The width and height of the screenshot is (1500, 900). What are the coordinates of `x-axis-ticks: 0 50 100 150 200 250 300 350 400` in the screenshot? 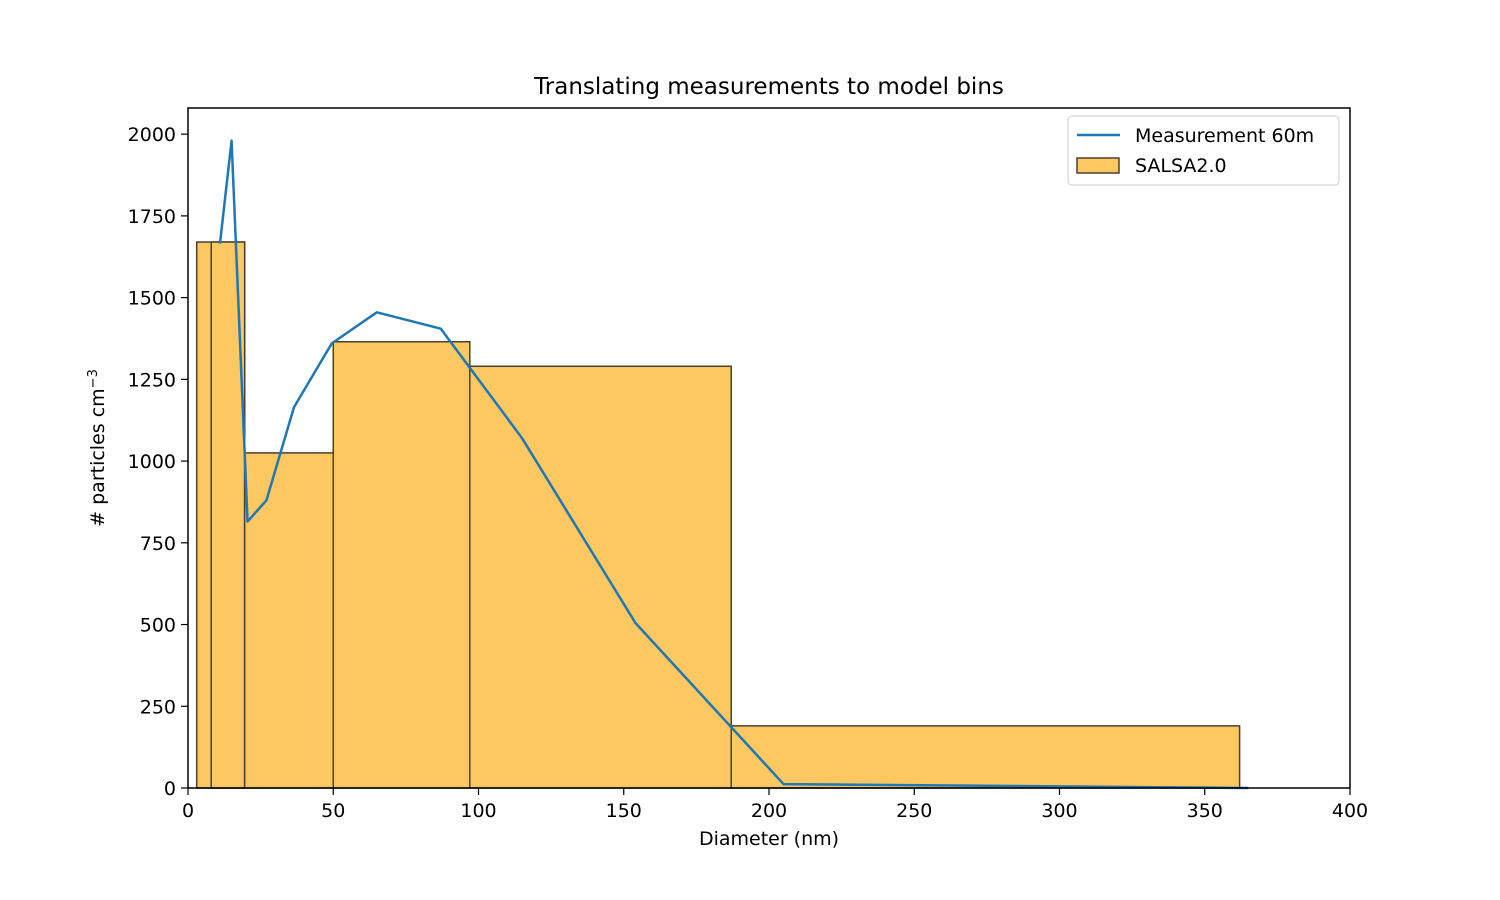 It's located at (775, 805).